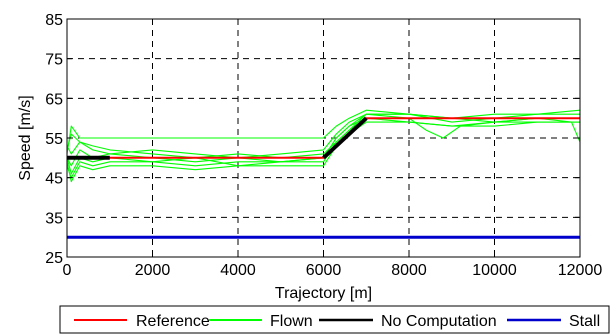  Describe the element at coordinates (324, 270) in the screenshot. I see `x-tick-label: 6000` at that location.